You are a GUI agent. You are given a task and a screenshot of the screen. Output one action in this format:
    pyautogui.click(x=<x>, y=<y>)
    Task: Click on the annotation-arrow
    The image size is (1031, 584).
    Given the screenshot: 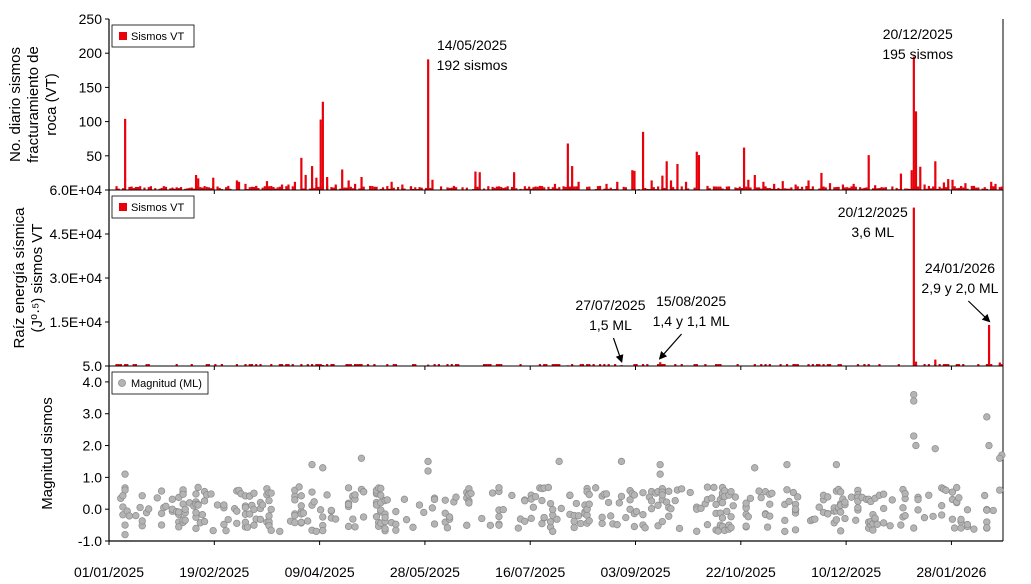 What is the action you would take?
    pyautogui.click(x=670, y=346)
    